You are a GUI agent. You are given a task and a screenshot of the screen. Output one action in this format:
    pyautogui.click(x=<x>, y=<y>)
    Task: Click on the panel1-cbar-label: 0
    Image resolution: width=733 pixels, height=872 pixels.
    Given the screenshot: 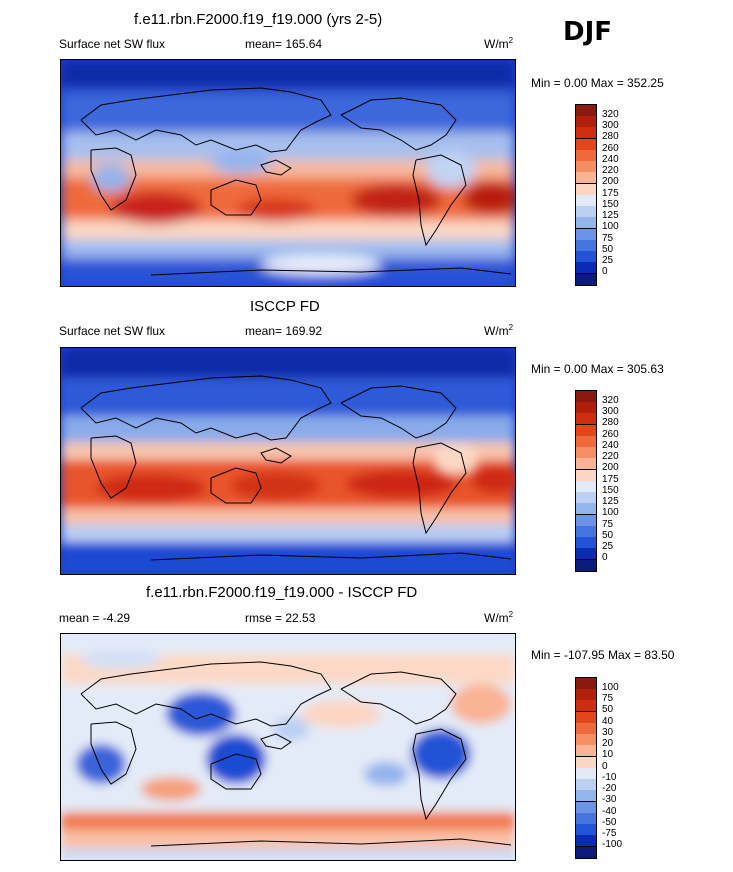 What is the action you would take?
    pyautogui.click(x=605, y=271)
    